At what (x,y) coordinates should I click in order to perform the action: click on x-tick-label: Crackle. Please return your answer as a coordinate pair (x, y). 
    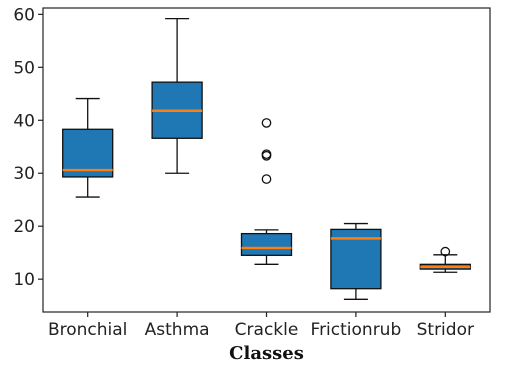
    Looking at the image, I should click on (267, 330).